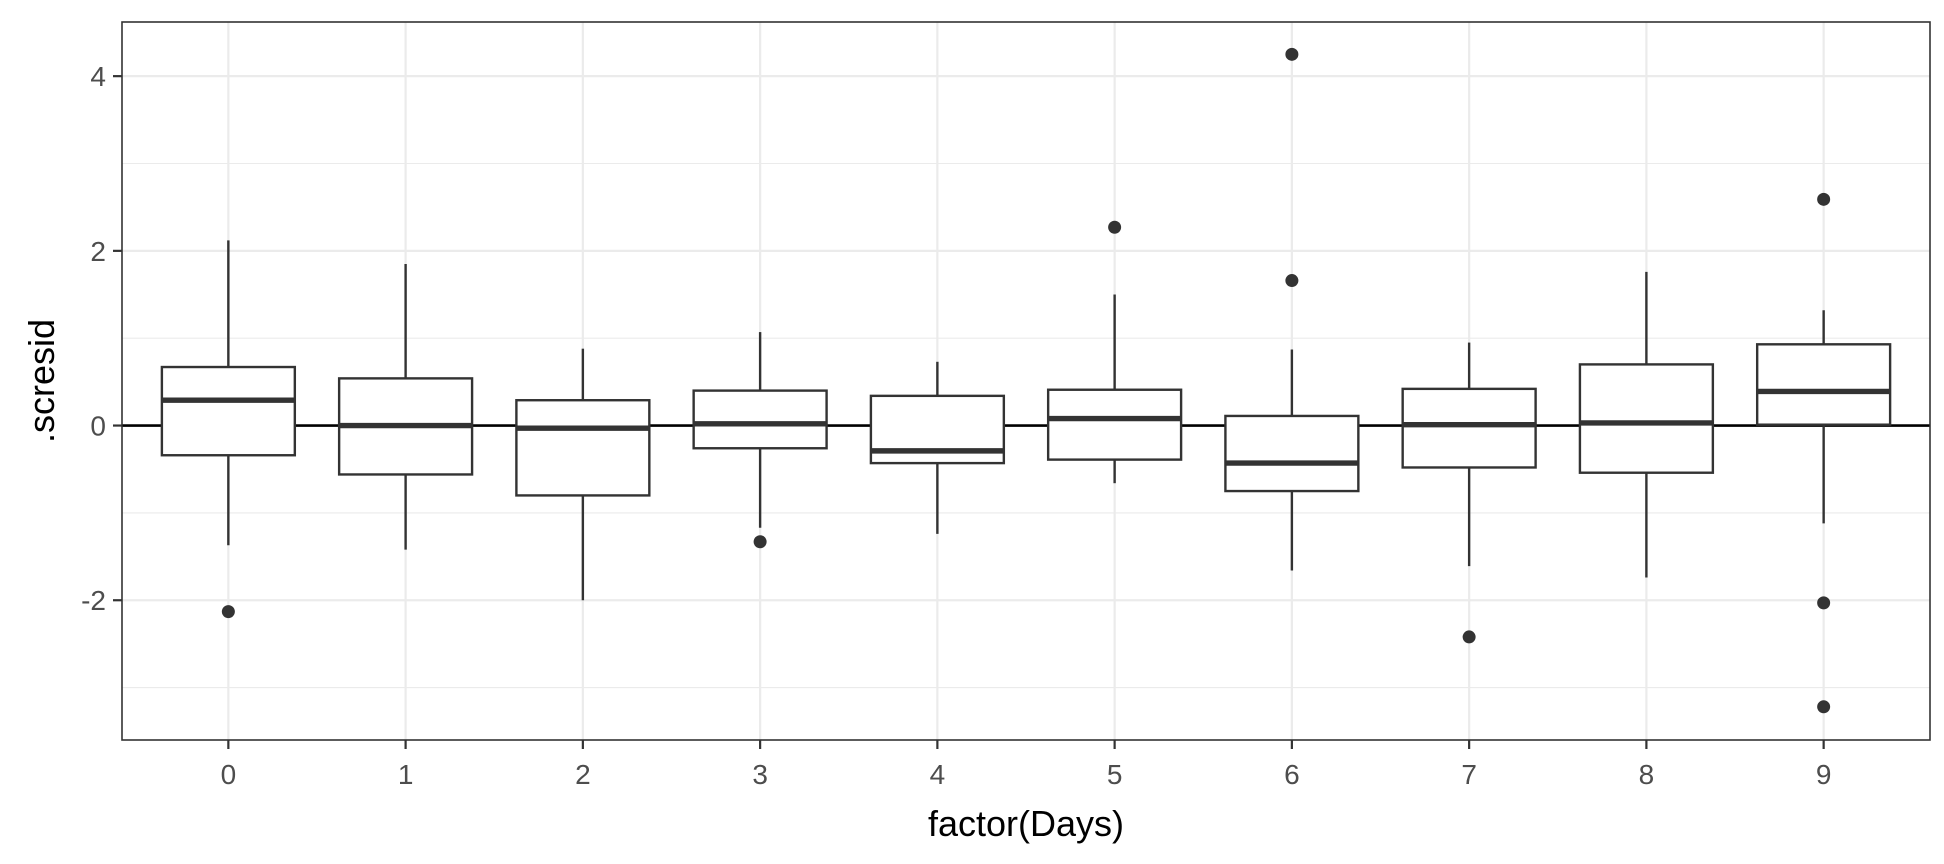 The height and width of the screenshot is (864, 1944). Describe the element at coordinates (93, 600) in the screenshot. I see `y-tick-label: -2` at that location.